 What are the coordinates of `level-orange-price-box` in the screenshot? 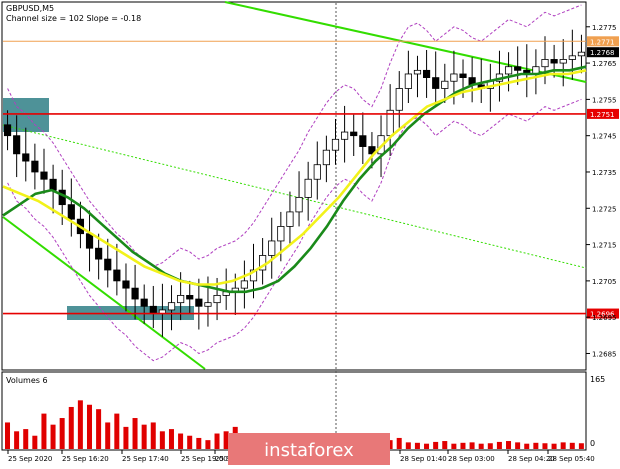 It's located at (603, 41).